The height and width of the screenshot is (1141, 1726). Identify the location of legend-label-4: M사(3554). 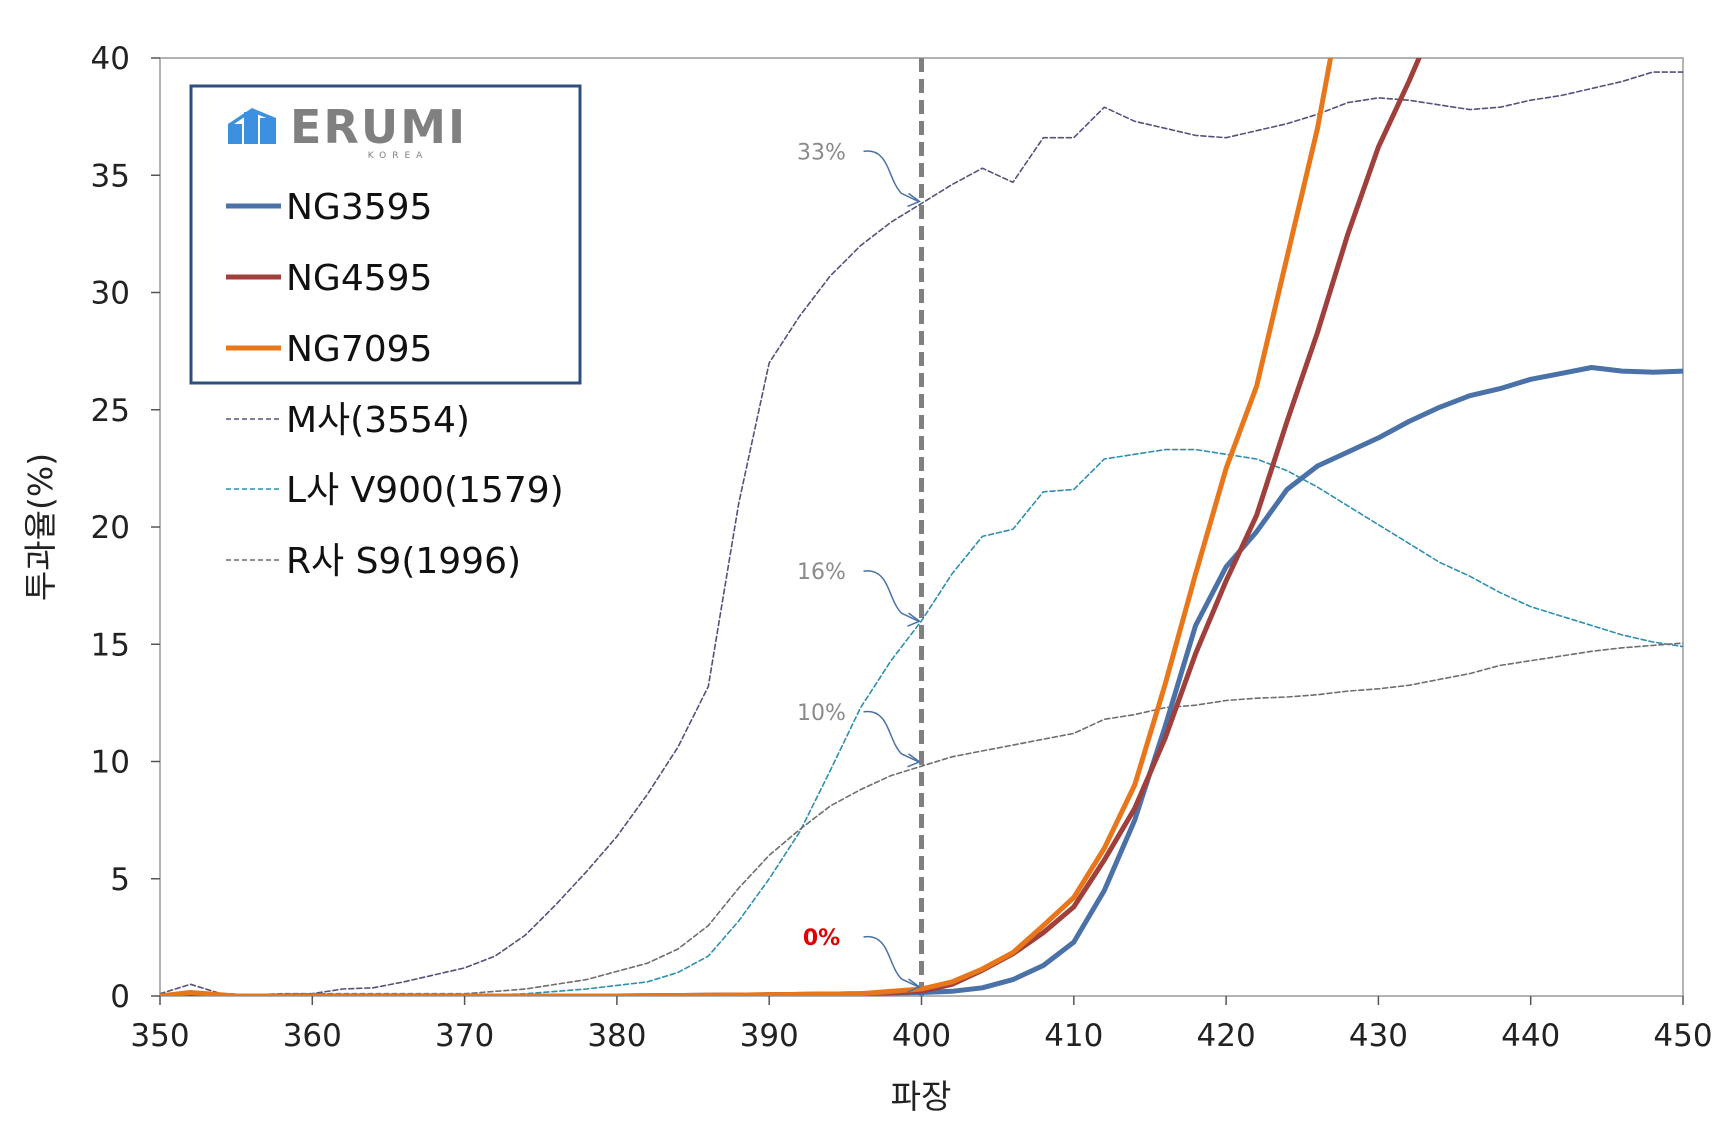
(378, 420).